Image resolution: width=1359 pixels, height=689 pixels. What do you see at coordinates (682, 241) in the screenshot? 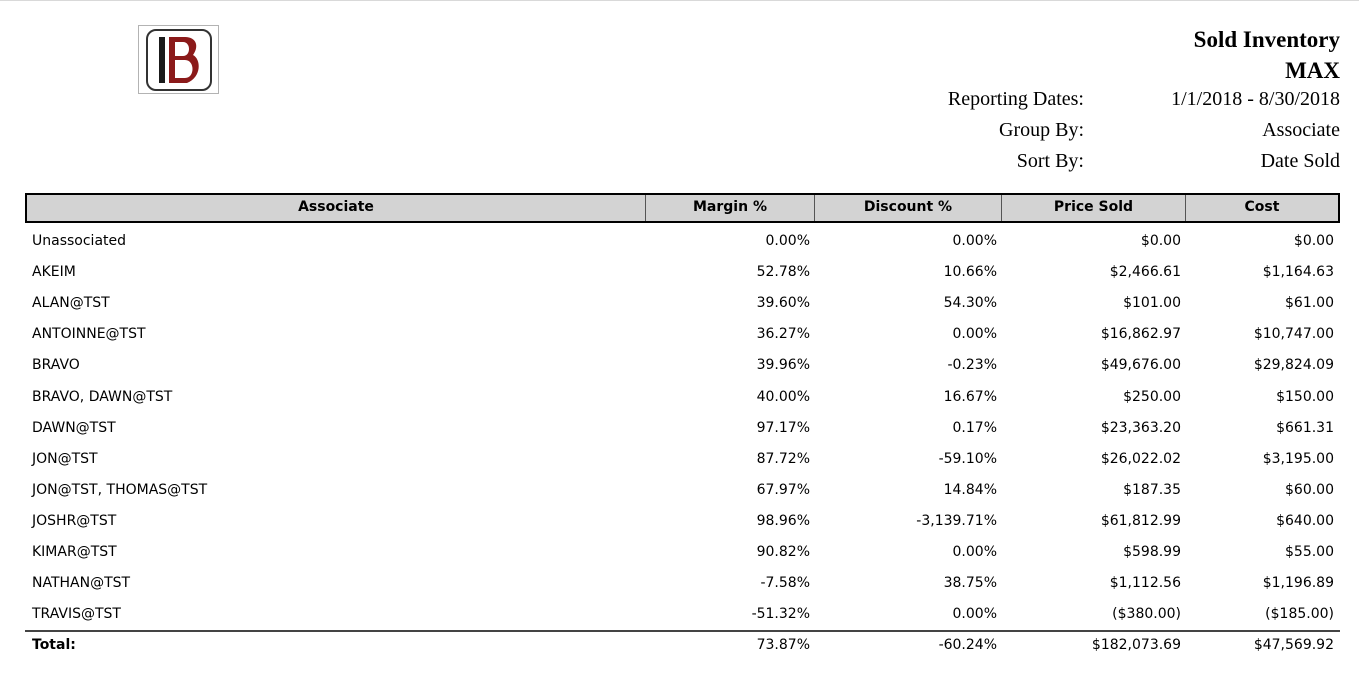
I see `table-row: Unassociated 0.00% 0.00% $0.00 $0.00` at bounding box center [682, 241].